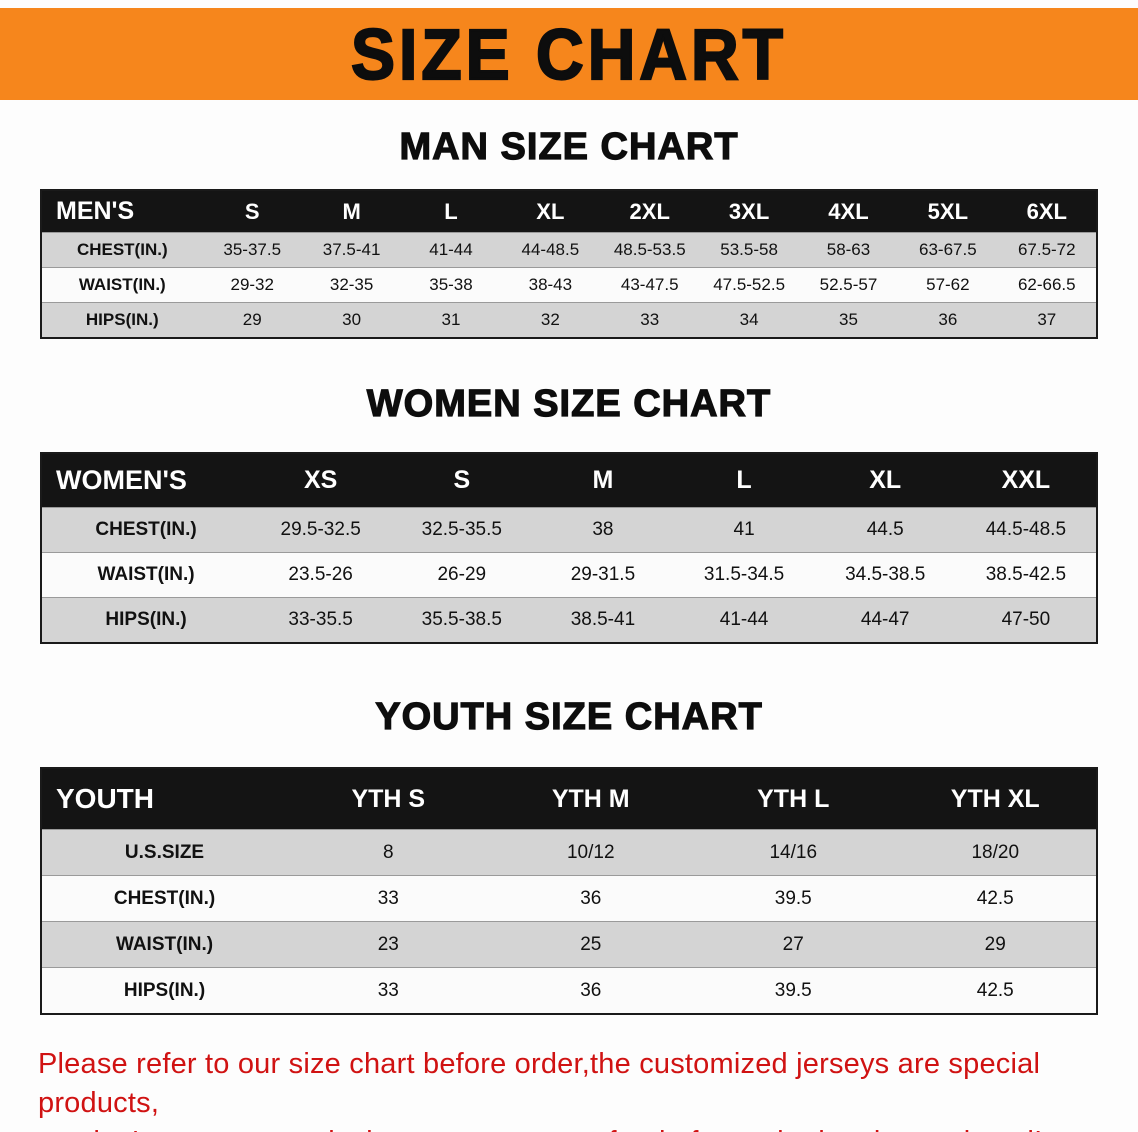  What do you see at coordinates (793, 852) in the screenshot?
I see `size-value-cell: 14/16` at bounding box center [793, 852].